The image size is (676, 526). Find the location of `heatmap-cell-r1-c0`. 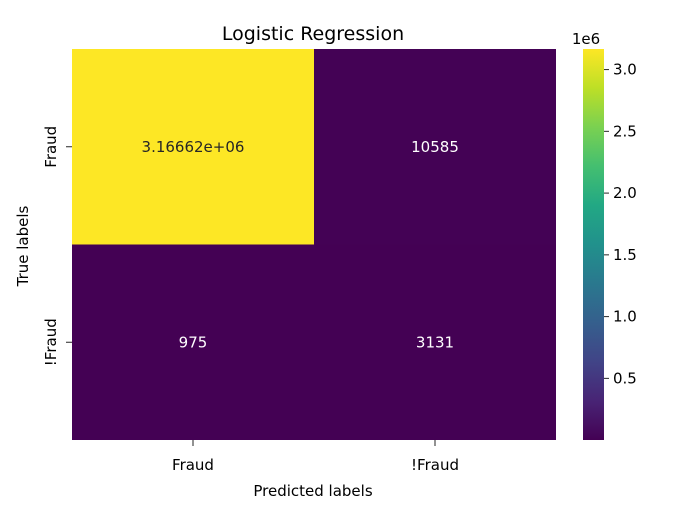

heatmap-cell-r1-c0 is located at coordinates (193, 342).